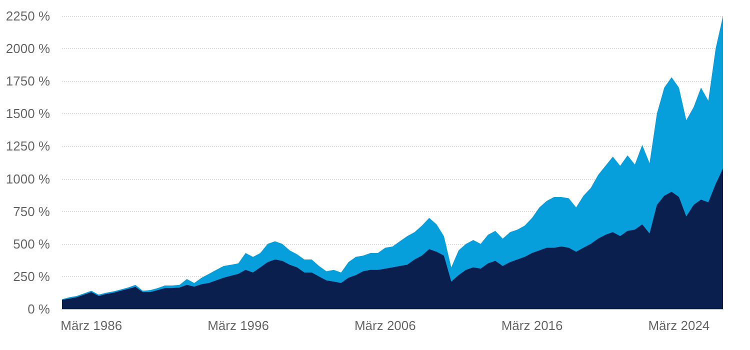 The image size is (750, 350). What do you see at coordinates (28, 81) in the screenshot?
I see `y-tick-label: 1750 %` at bounding box center [28, 81].